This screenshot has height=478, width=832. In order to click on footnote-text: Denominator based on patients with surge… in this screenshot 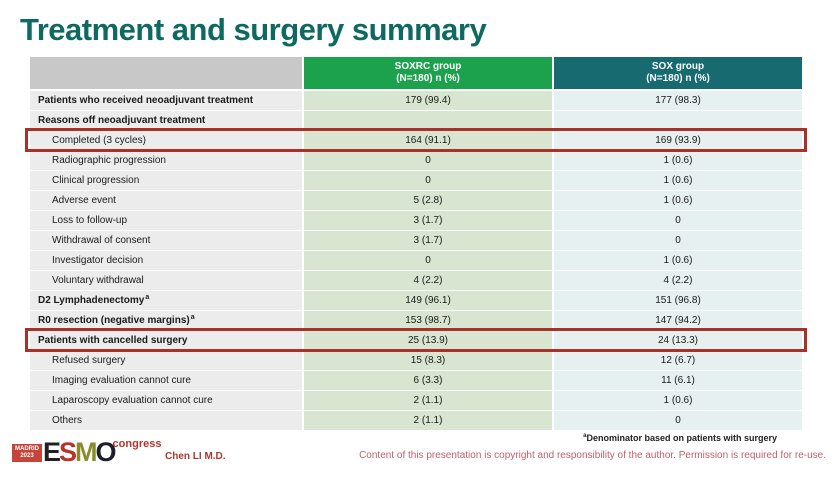, I will do `click(681, 438)`.